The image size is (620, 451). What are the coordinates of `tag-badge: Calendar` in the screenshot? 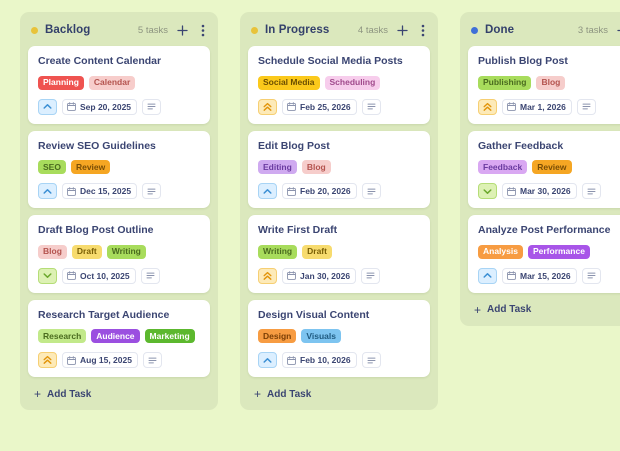 It's located at (112, 82).